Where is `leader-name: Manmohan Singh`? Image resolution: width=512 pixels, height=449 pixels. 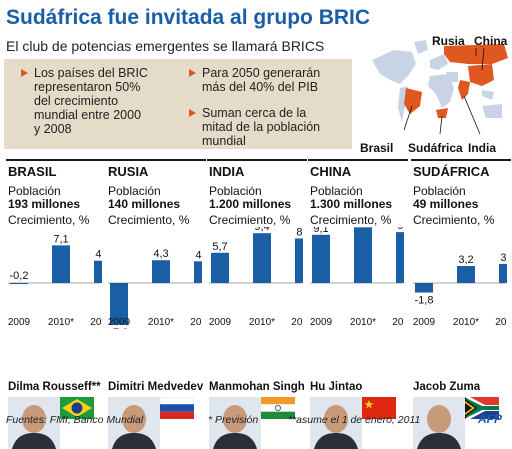
leader-name: Manmohan Singh is located at coordinates (257, 387).